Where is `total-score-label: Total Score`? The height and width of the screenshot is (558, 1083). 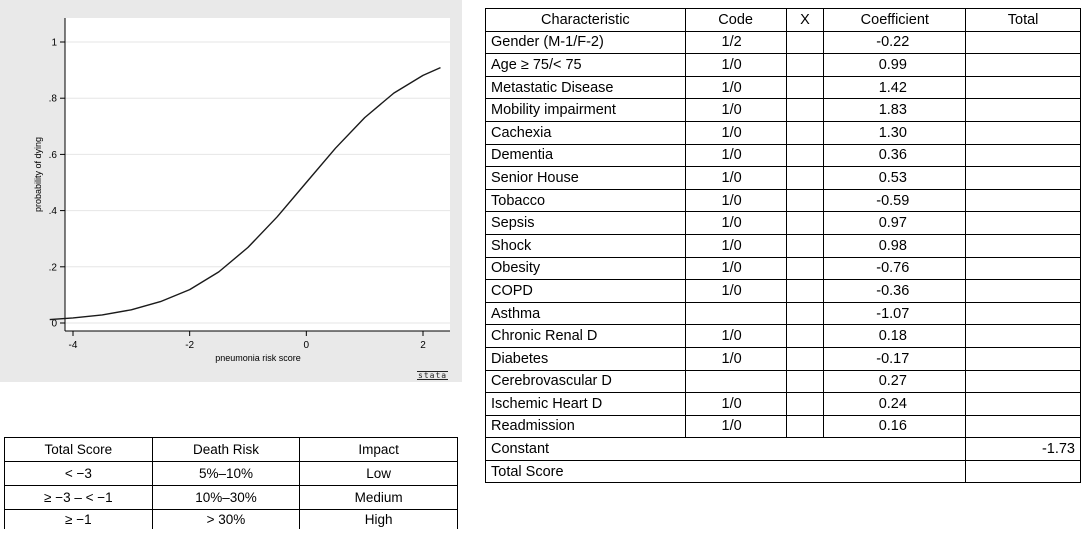
total-score-label: Total Score is located at coordinates (725, 471).